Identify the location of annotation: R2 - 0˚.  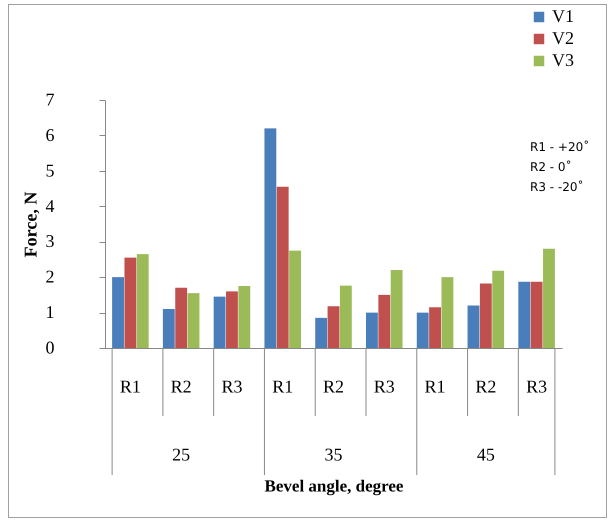
(551, 167).